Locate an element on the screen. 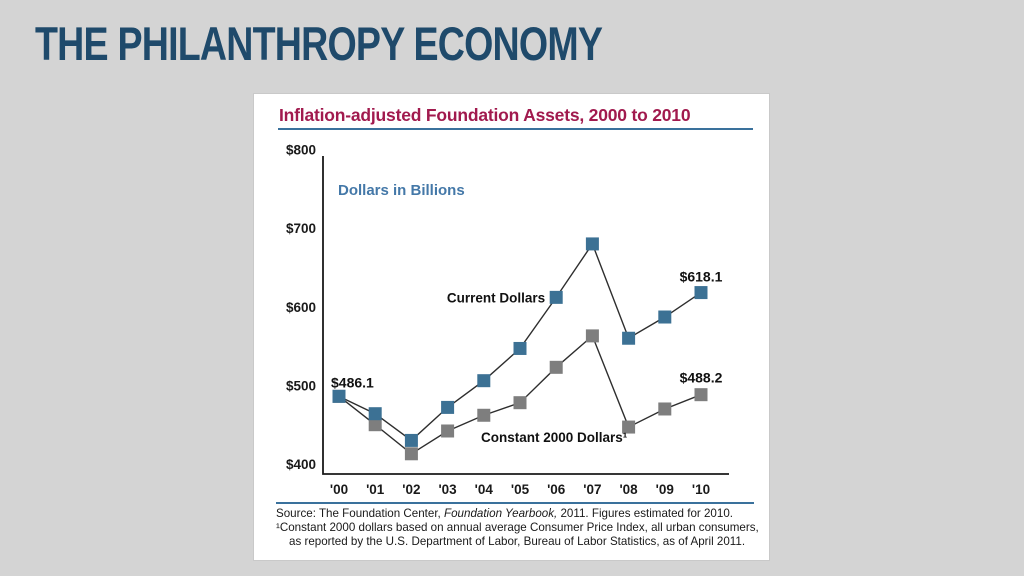  x-tick-label: '04 is located at coordinates (484, 489).